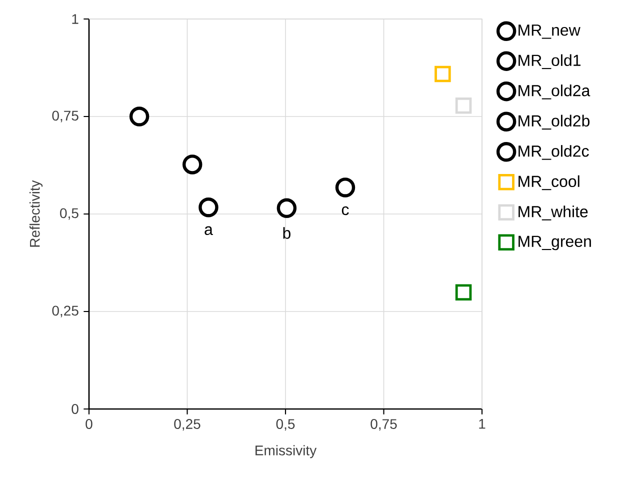 This screenshot has height=486, width=638. Describe the element at coordinates (553, 213) in the screenshot. I see `legend-label: MR_white` at that location.